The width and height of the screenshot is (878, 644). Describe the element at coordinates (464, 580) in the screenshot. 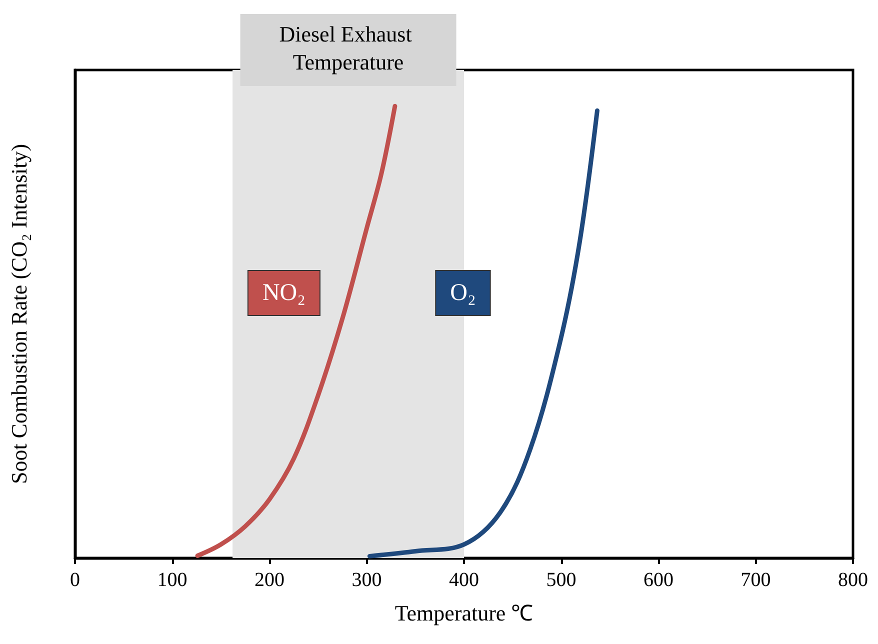

I see `x-tick-label: 400` at that location.